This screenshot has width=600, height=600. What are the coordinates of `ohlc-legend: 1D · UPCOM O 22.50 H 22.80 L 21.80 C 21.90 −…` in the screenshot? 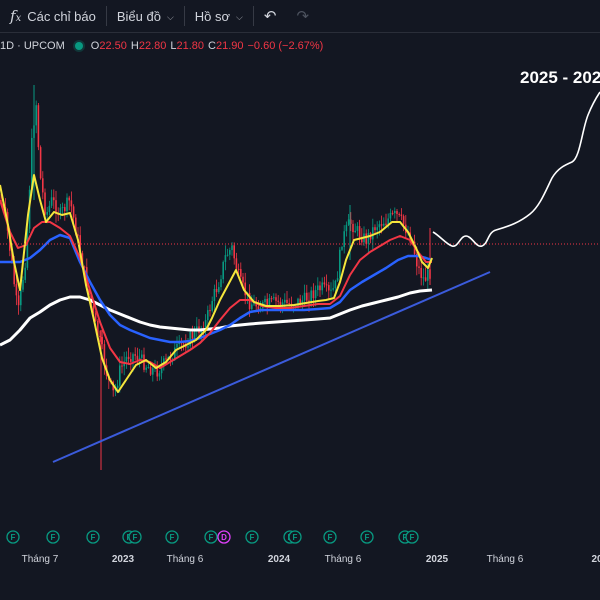 It's located at (163, 46).